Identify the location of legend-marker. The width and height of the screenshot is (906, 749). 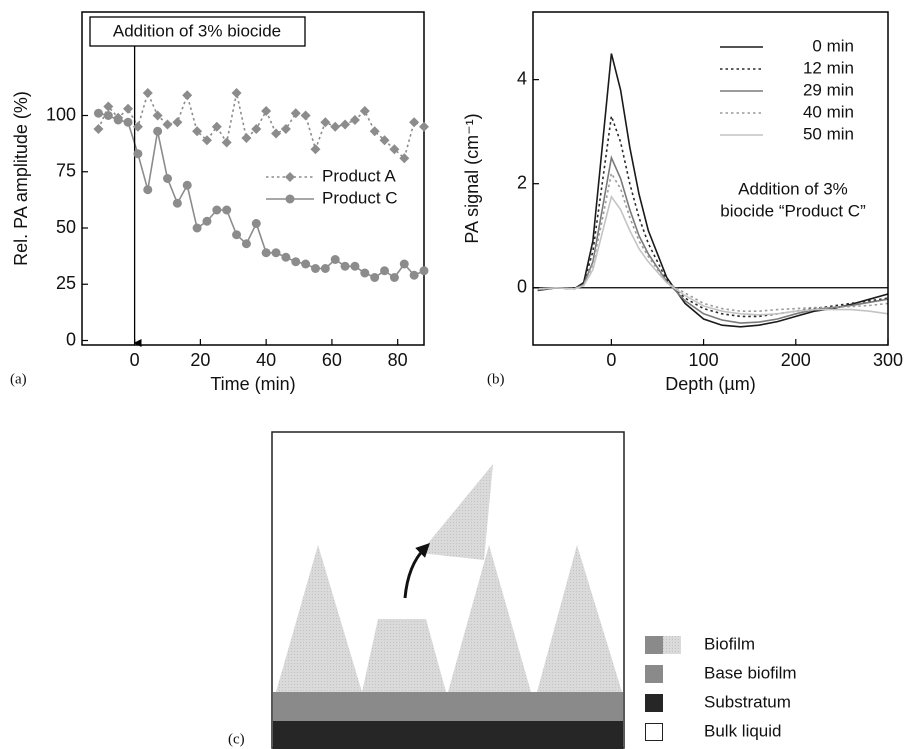
(290, 199).